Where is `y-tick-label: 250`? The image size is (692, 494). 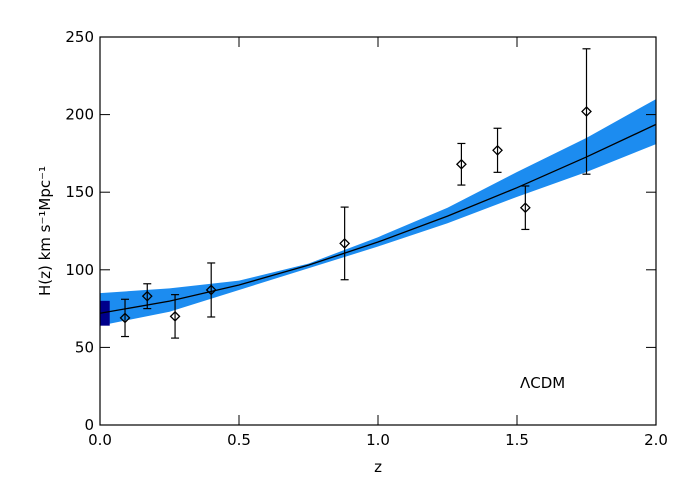 y-tick-label: 250 is located at coordinates (79, 37).